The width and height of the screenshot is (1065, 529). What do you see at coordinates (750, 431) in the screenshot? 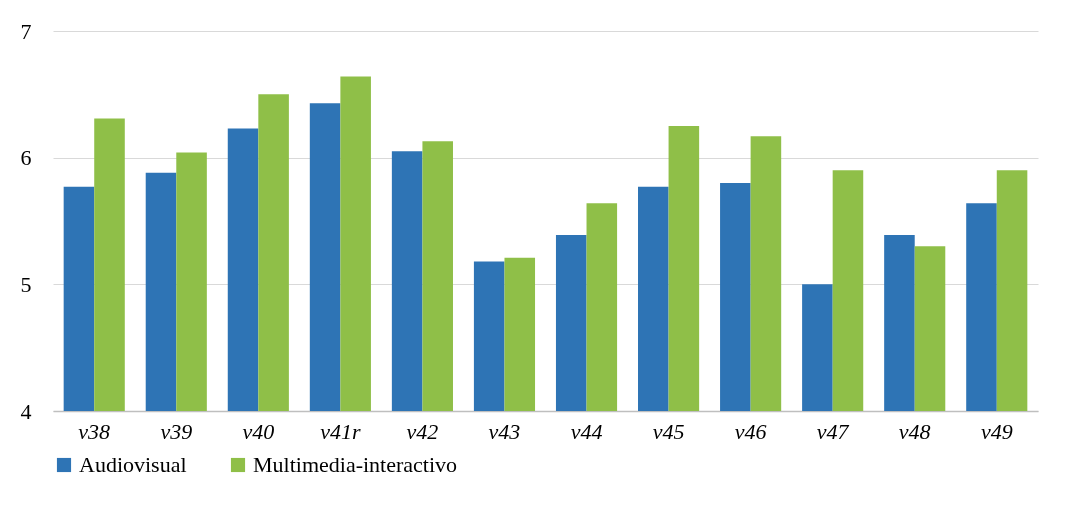
I see `x-tick-label: v46` at bounding box center [750, 431].